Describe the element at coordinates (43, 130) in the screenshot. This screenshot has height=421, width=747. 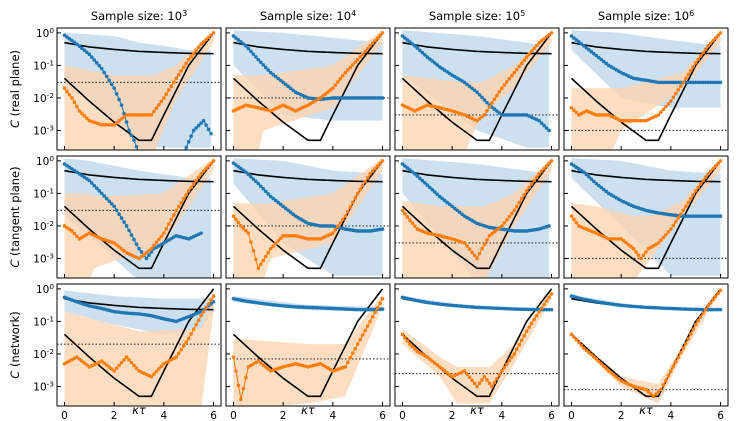
I see `y-tick-label: 10-3` at that location.